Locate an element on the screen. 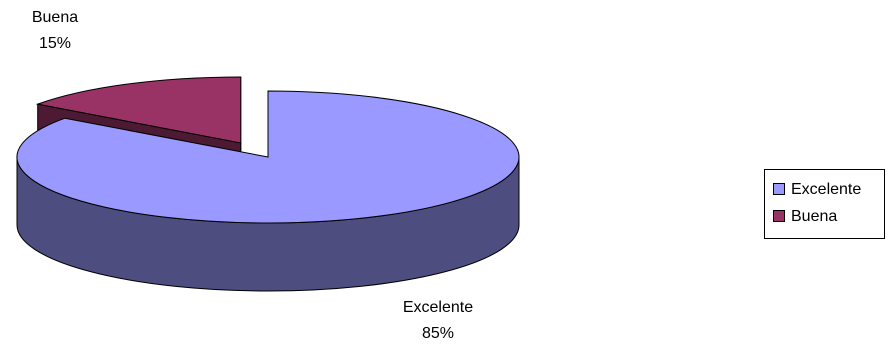  slice-percent-buena: 15% is located at coordinates (55, 43).